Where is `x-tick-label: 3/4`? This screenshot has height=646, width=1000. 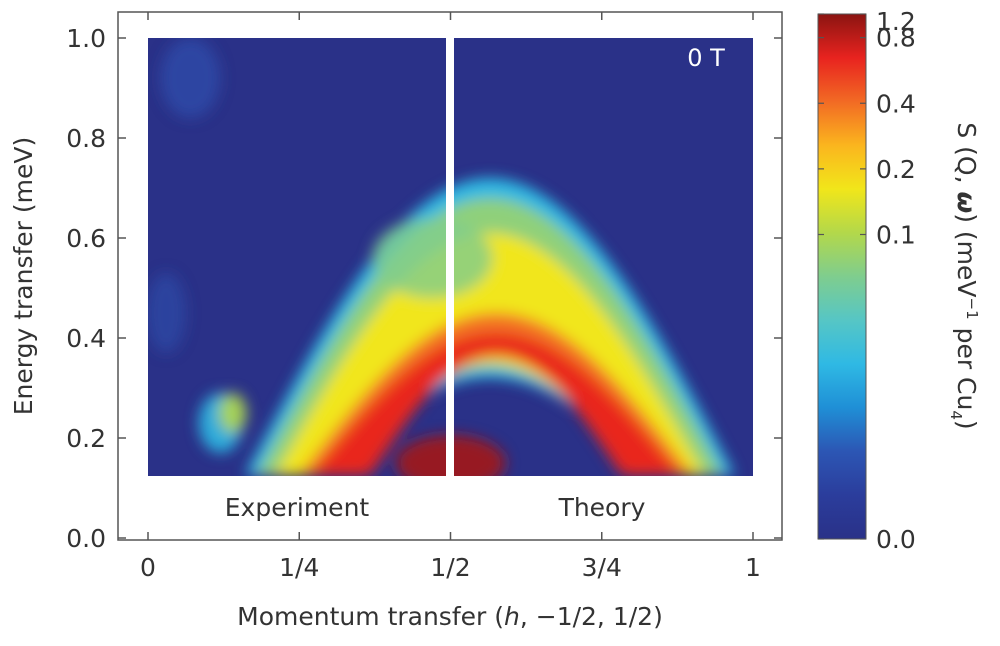 x-tick-label: 3/4 is located at coordinates (602, 567).